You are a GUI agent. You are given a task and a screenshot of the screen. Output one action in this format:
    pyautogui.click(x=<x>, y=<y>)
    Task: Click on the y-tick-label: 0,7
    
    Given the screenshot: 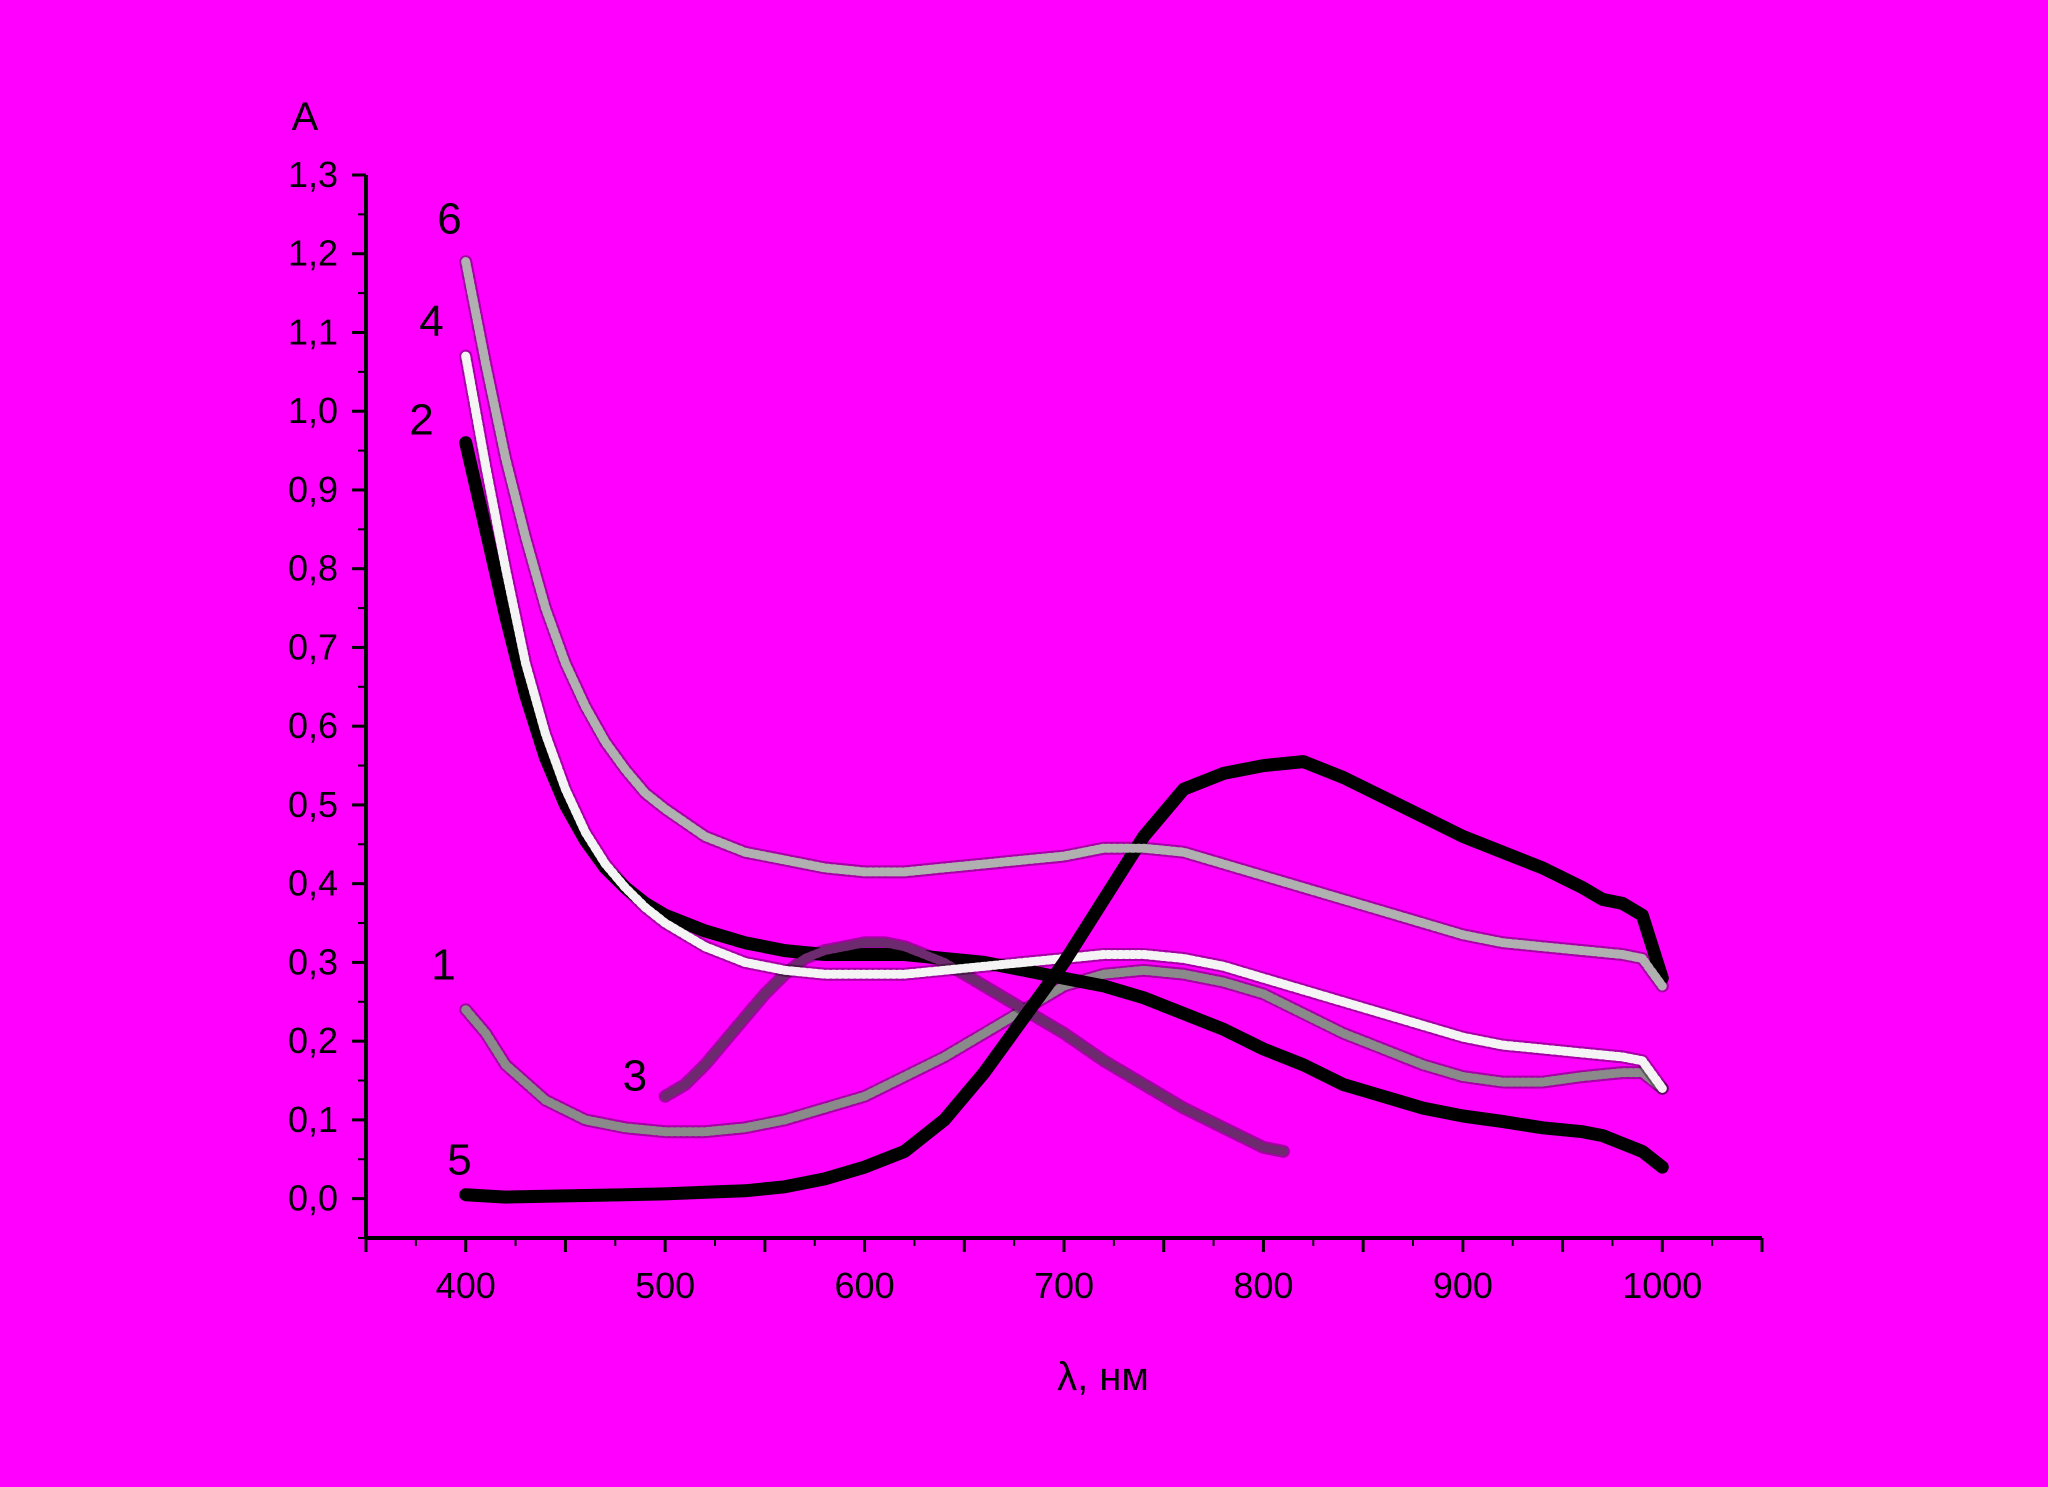 What is the action you would take?
    pyautogui.click(x=313, y=646)
    